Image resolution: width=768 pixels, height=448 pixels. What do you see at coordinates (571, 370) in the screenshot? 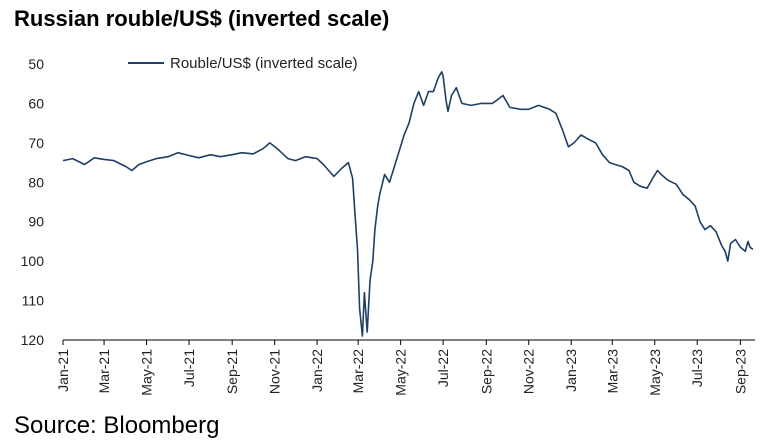
I see `x-tick-label: Jan-23` at bounding box center [571, 370].